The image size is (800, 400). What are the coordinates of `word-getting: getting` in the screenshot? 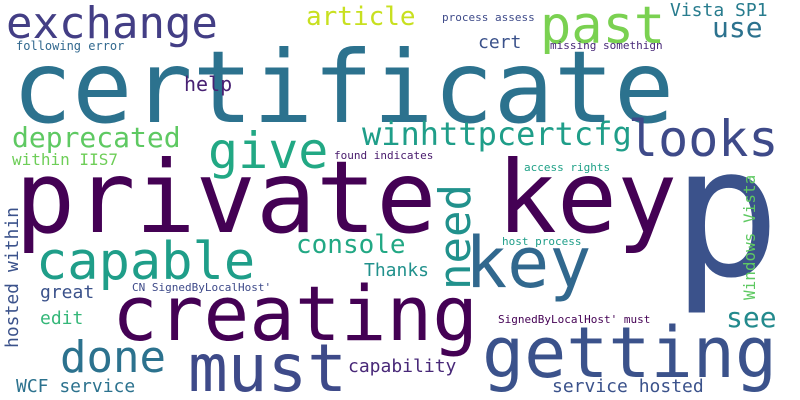 It's located at (630, 353).